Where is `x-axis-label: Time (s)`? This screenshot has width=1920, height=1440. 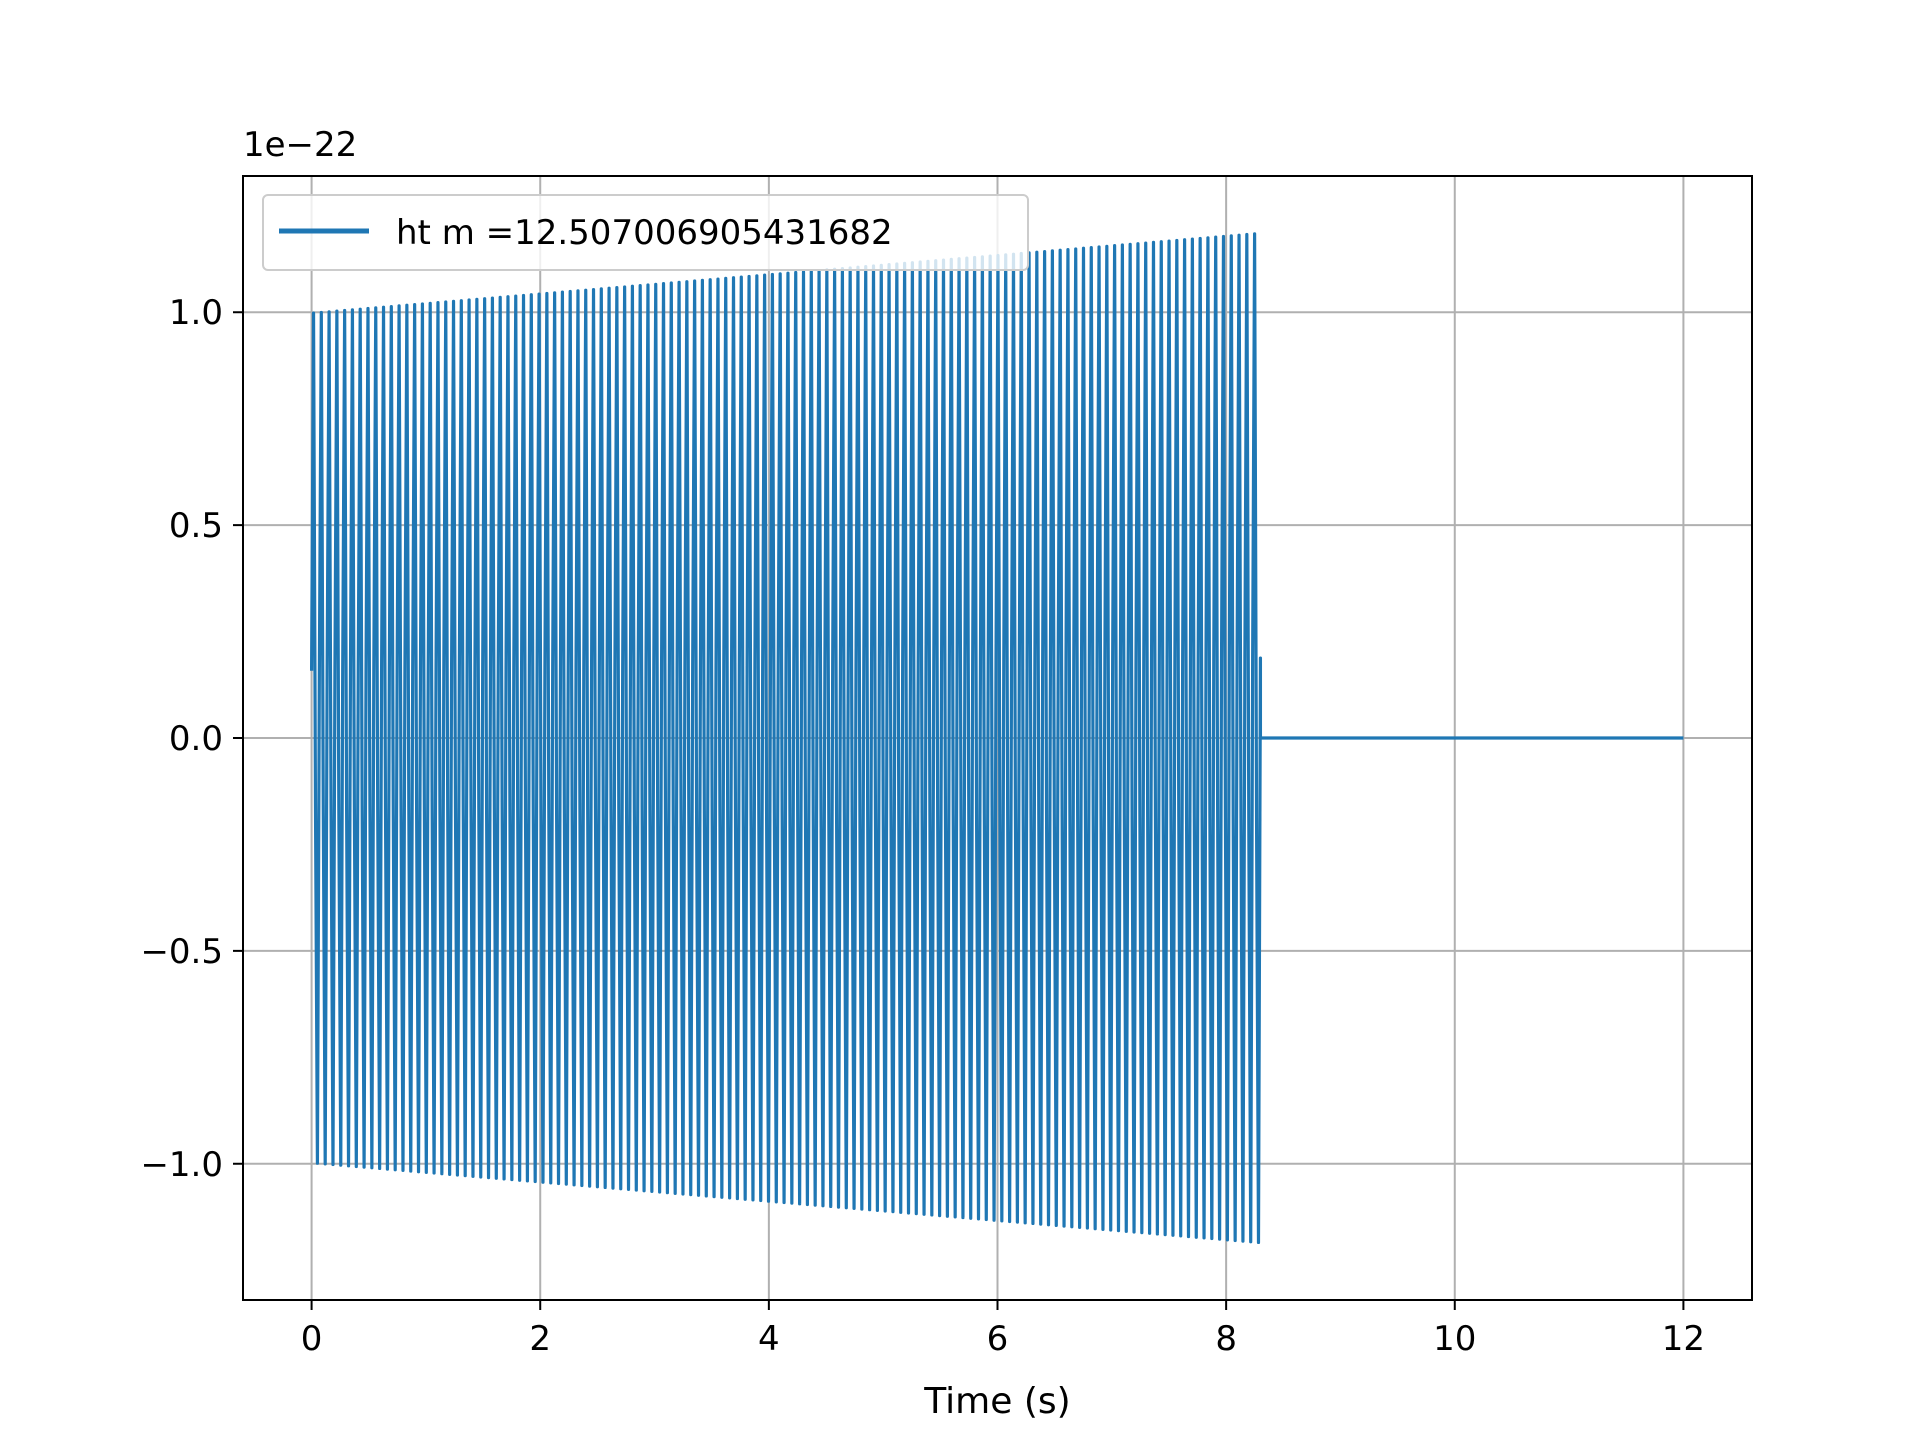
x-axis-label: Time (s) is located at coordinates (996, 1401).